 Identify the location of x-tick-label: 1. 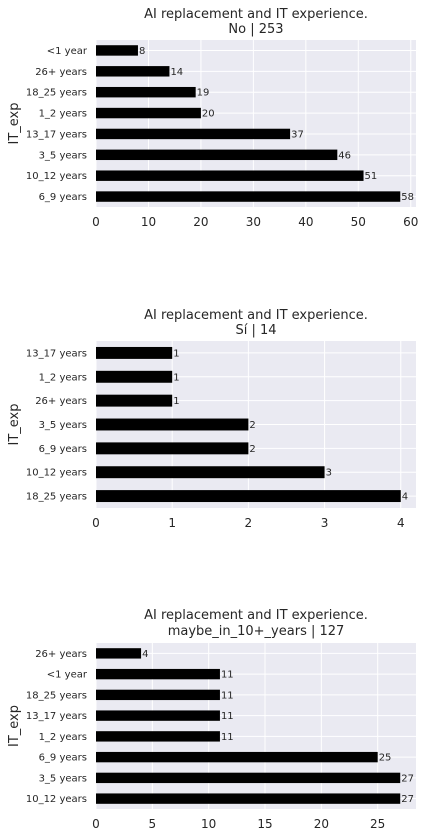
(172, 523).